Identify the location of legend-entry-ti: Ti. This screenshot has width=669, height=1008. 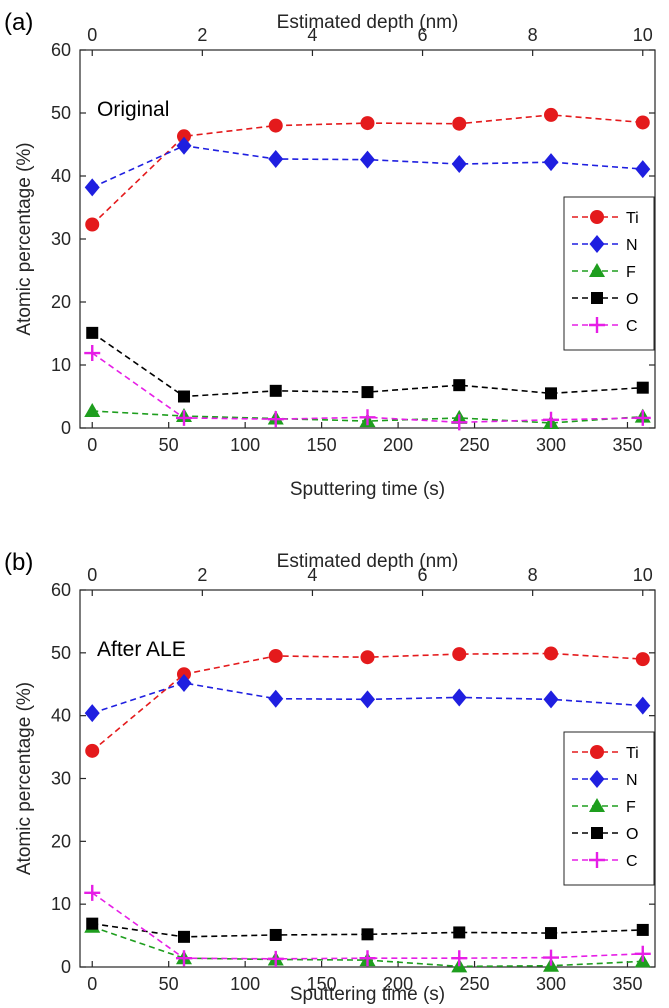
(605, 218).